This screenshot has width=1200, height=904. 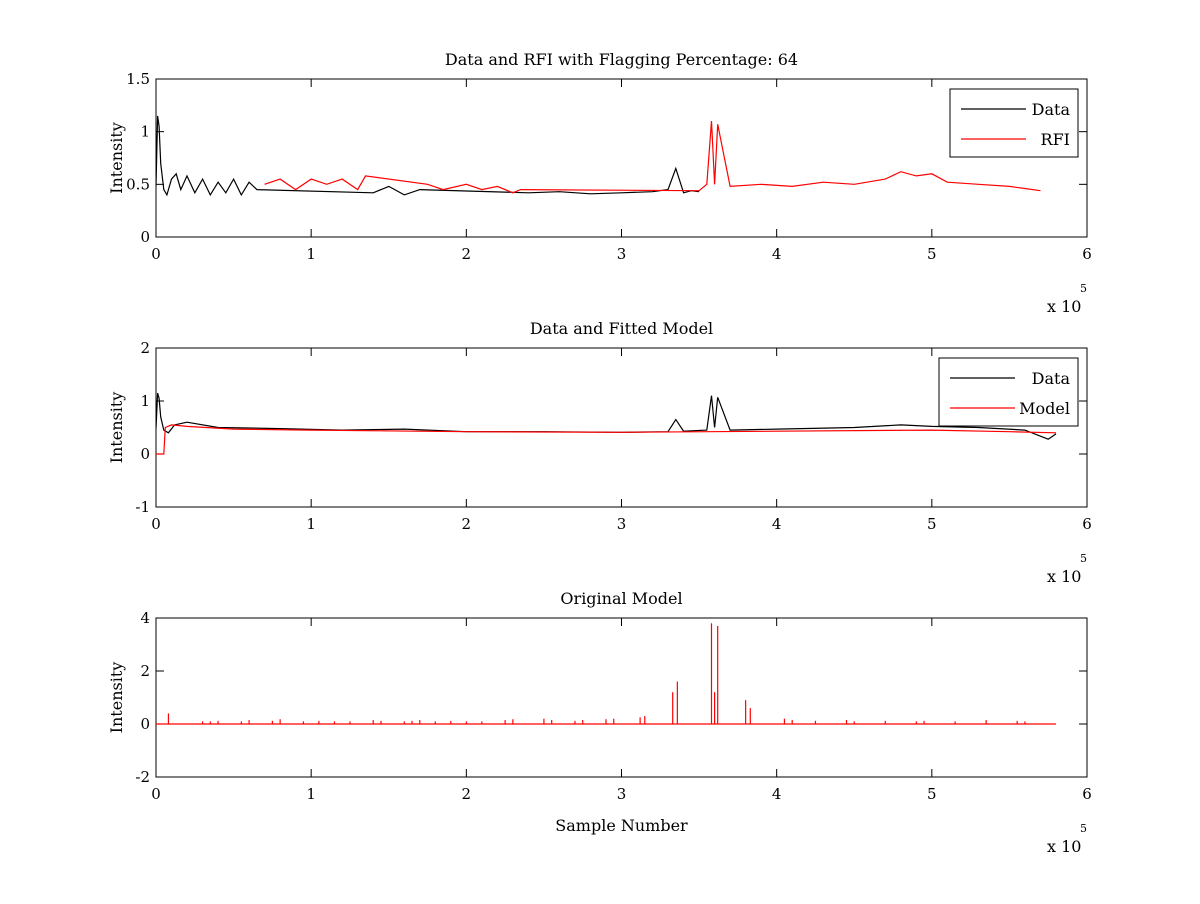 What do you see at coordinates (621, 598) in the screenshot?
I see `chart-title: Original Model` at bounding box center [621, 598].